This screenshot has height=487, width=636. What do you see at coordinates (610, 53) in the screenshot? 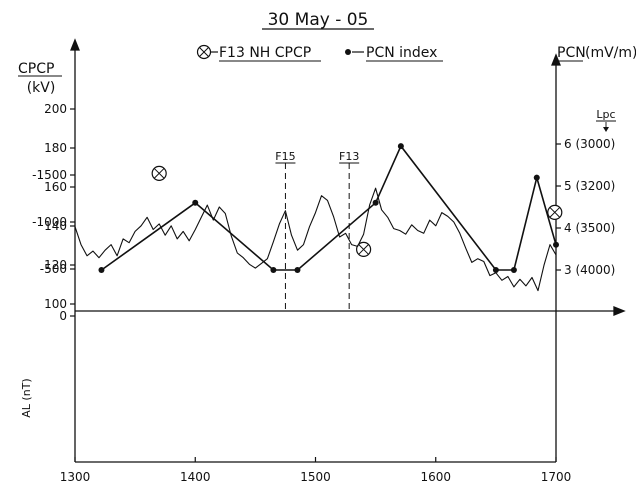
I see `y-right-unit: (mV/m)` at bounding box center [610, 53].